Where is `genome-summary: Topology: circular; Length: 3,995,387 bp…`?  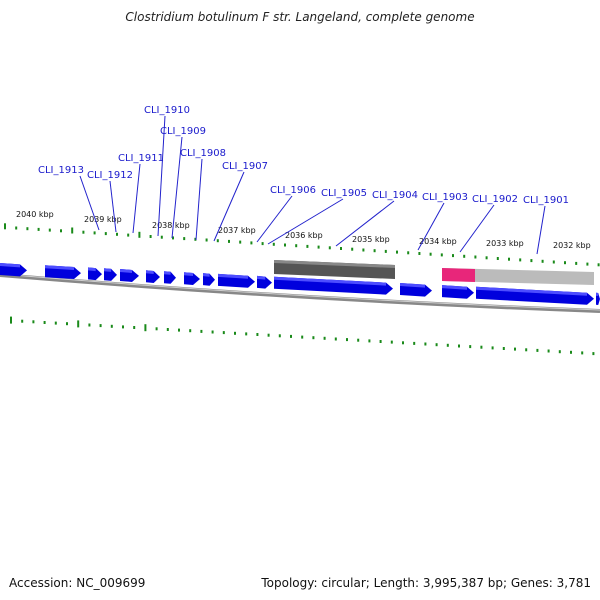 genome-summary: Topology: circular; Length: 3,995,387 bp… is located at coordinates (426, 583).